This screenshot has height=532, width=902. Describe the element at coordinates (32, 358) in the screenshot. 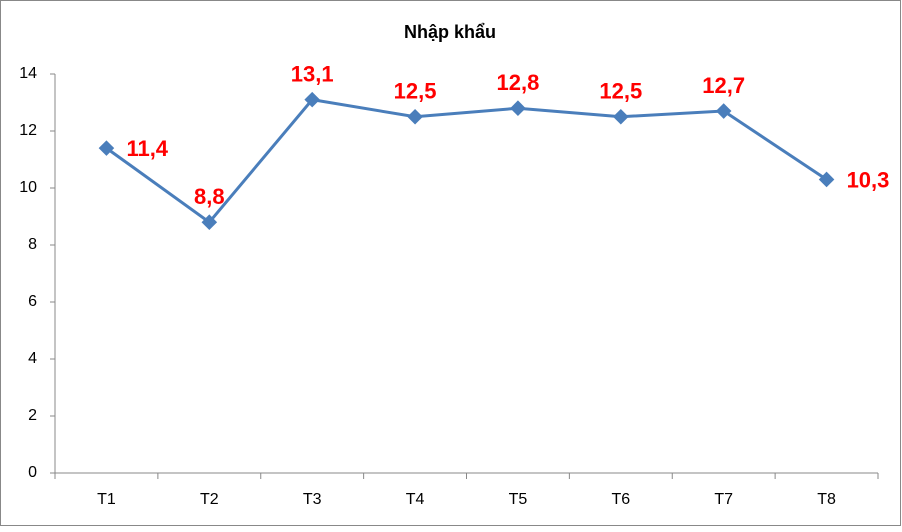

I see `y-tick-label: 4` at that location.